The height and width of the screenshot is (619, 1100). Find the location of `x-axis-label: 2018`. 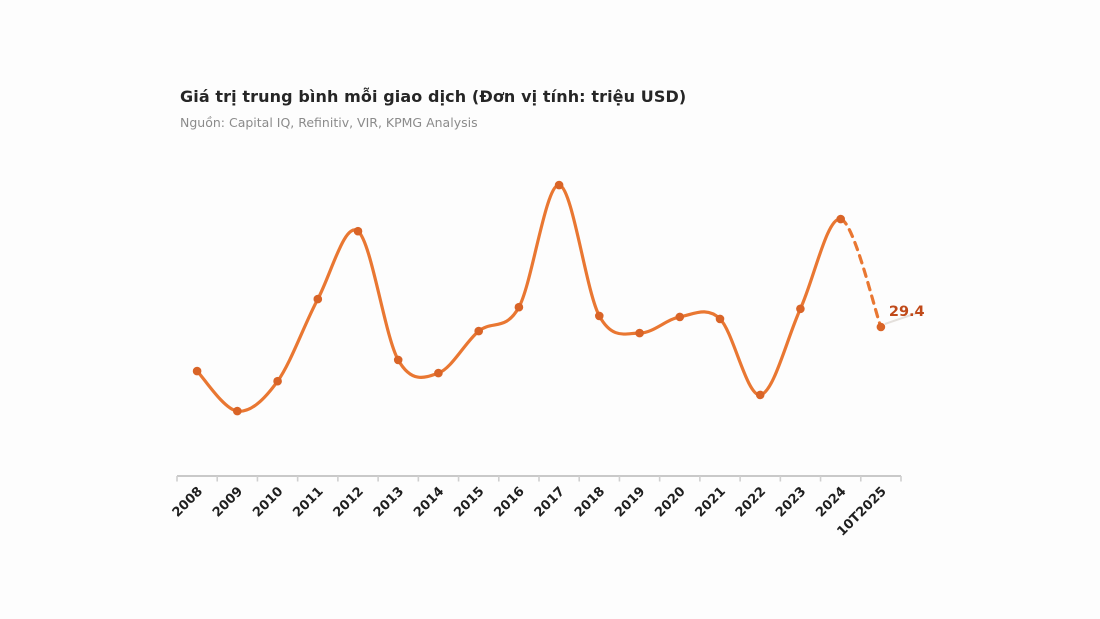

x-axis-label: 2018 is located at coordinates (590, 502).